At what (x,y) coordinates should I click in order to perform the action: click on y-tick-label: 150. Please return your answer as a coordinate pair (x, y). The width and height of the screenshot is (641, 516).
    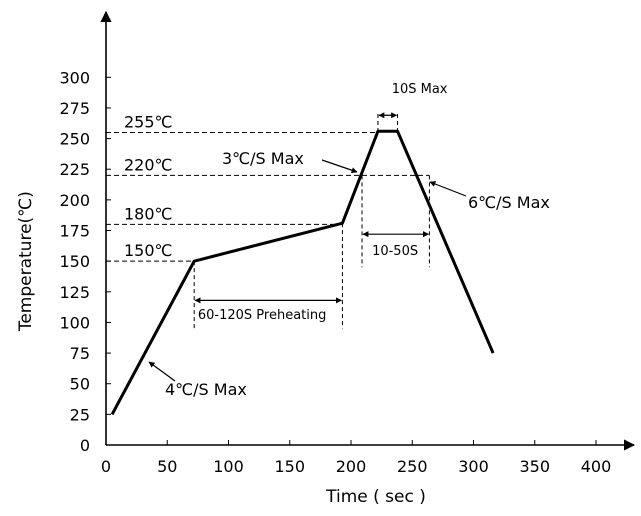
    Looking at the image, I should click on (74, 261).